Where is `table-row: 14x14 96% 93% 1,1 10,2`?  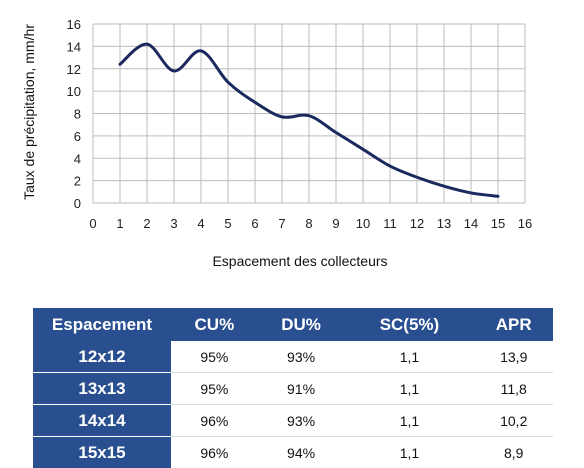 table-row: 14x14 96% 93% 1,1 10,2 is located at coordinates (293, 421).